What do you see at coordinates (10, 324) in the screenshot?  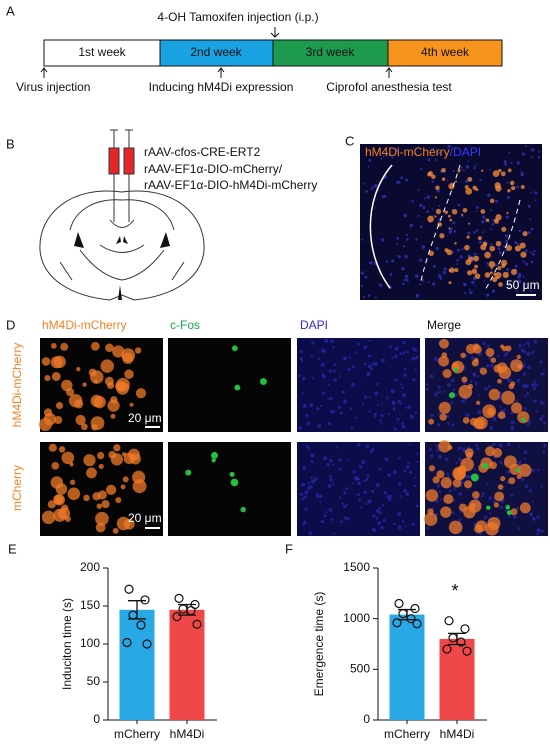 I see `panel-letter: D` at bounding box center [10, 324].